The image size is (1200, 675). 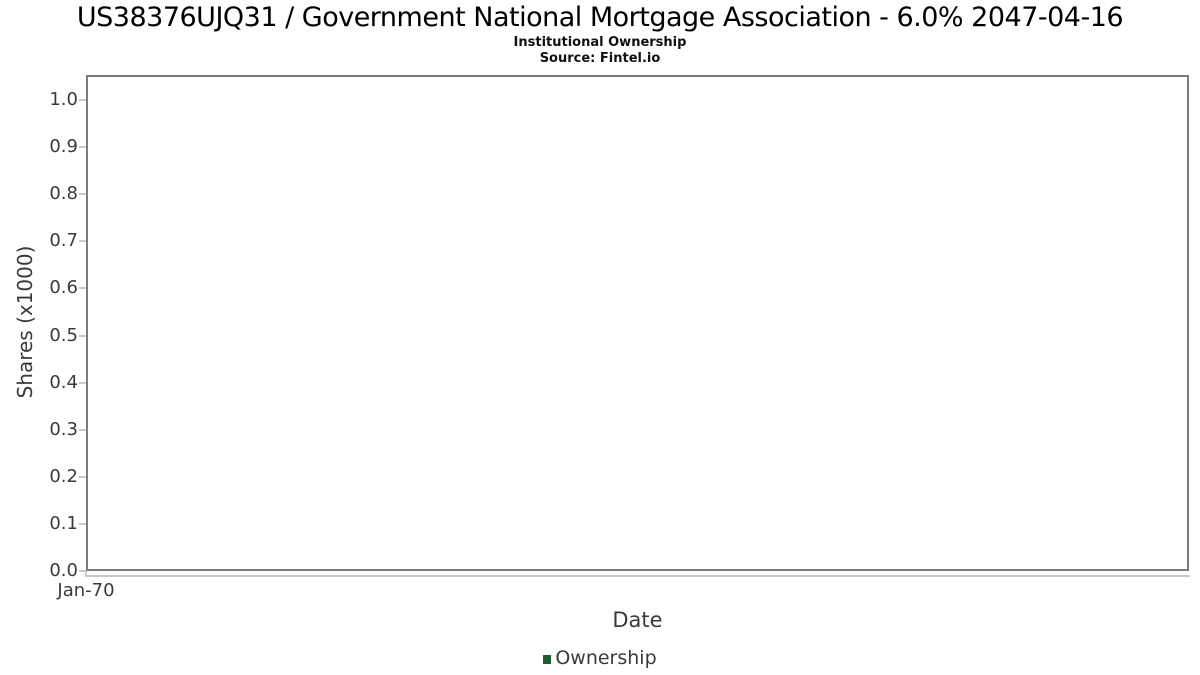 What do you see at coordinates (600, 42) in the screenshot?
I see `chart-subtitle: Institutional Ownership` at bounding box center [600, 42].